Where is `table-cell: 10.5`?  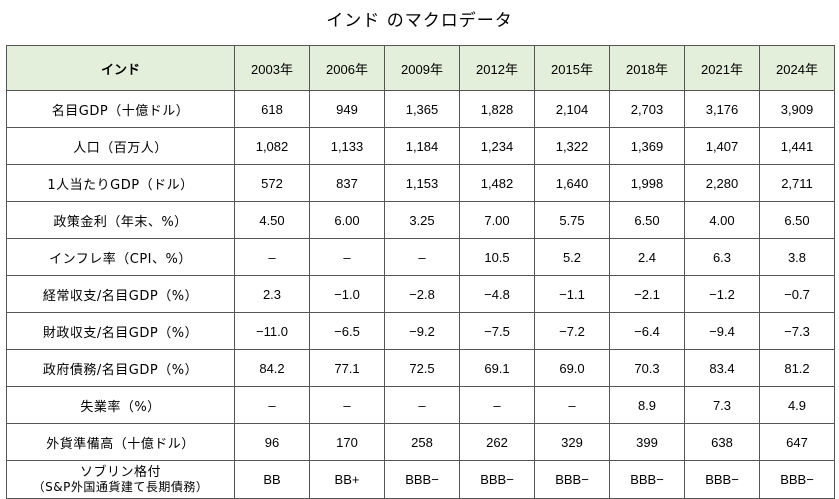
table-cell: 10.5 is located at coordinates (497, 257).